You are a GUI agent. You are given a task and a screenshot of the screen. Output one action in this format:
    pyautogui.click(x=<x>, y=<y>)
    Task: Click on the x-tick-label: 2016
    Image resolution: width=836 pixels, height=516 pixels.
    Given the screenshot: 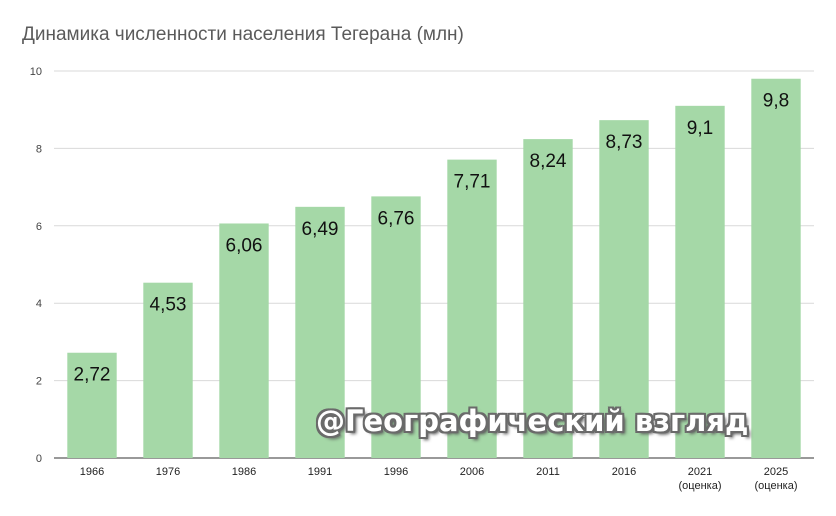 What is the action you would take?
    pyautogui.click(x=624, y=472)
    